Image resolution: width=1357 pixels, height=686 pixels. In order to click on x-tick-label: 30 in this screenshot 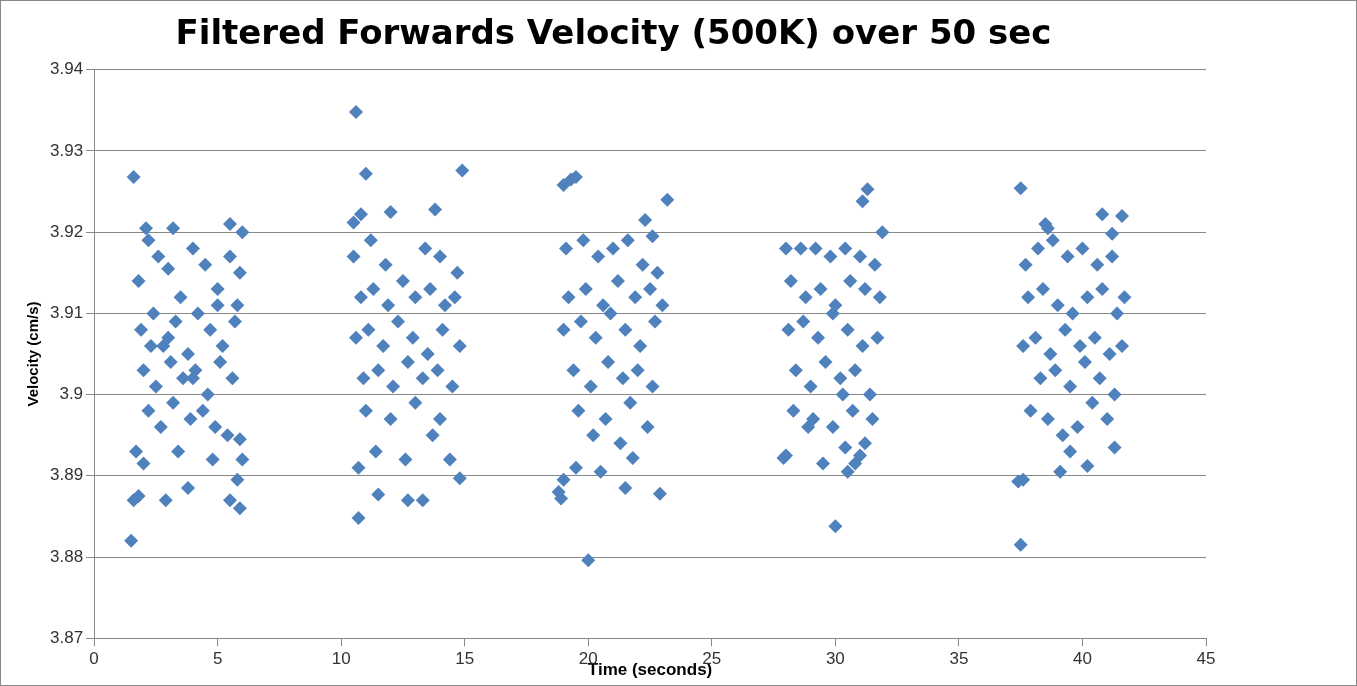, I will do `click(835, 659)`.